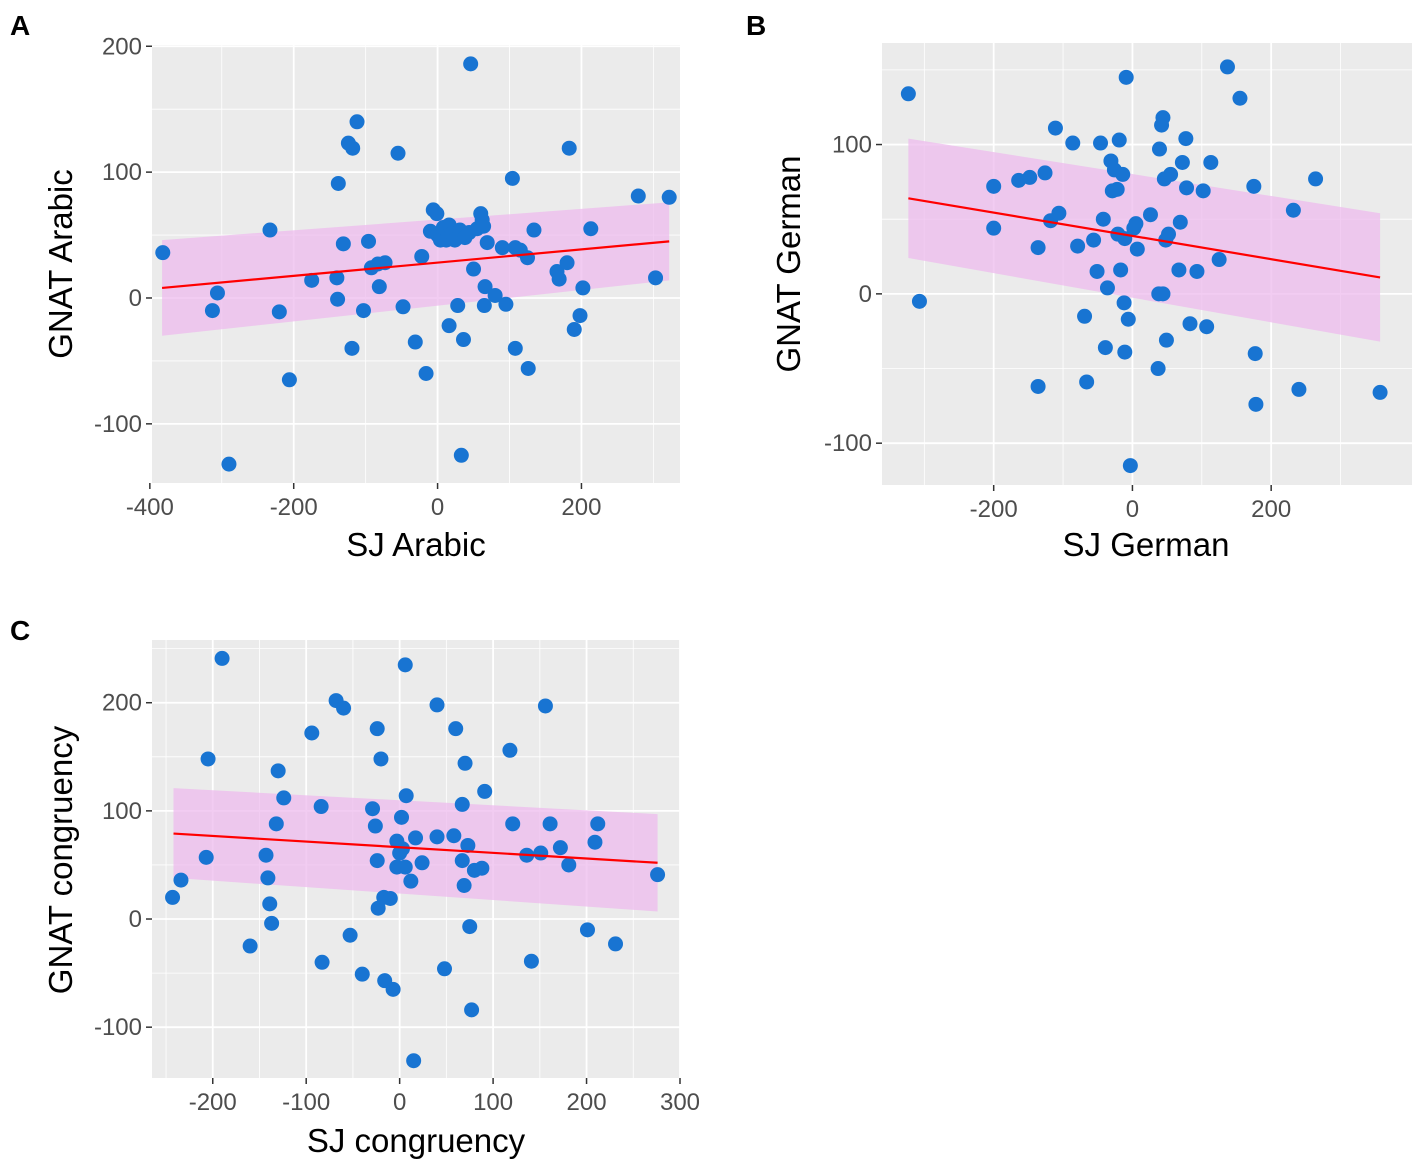 The image size is (1421, 1162). What do you see at coordinates (306, 1102) in the screenshot?
I see `panel-c-x-tick-label: -100` at bounding box center [306, 1102].